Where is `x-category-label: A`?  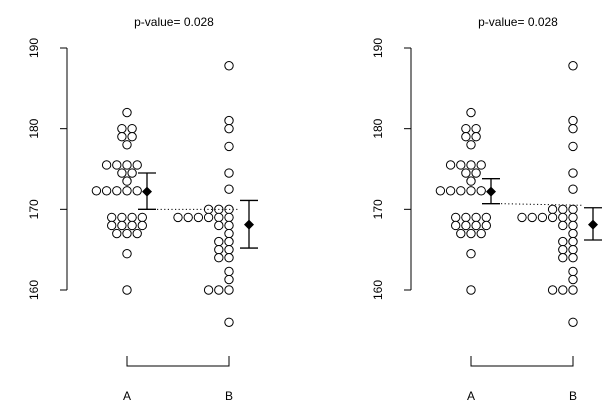 x-category-label: A is located at coordinates (127, 396).